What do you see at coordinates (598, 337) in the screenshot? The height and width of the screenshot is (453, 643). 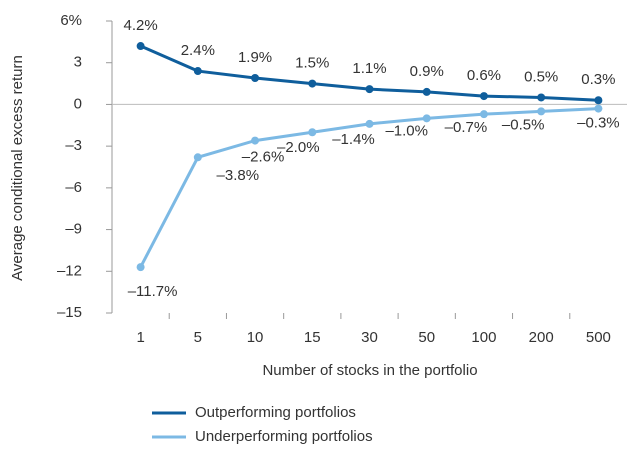 I see `x-tick-label: 500` at bounding box center [598, 337].